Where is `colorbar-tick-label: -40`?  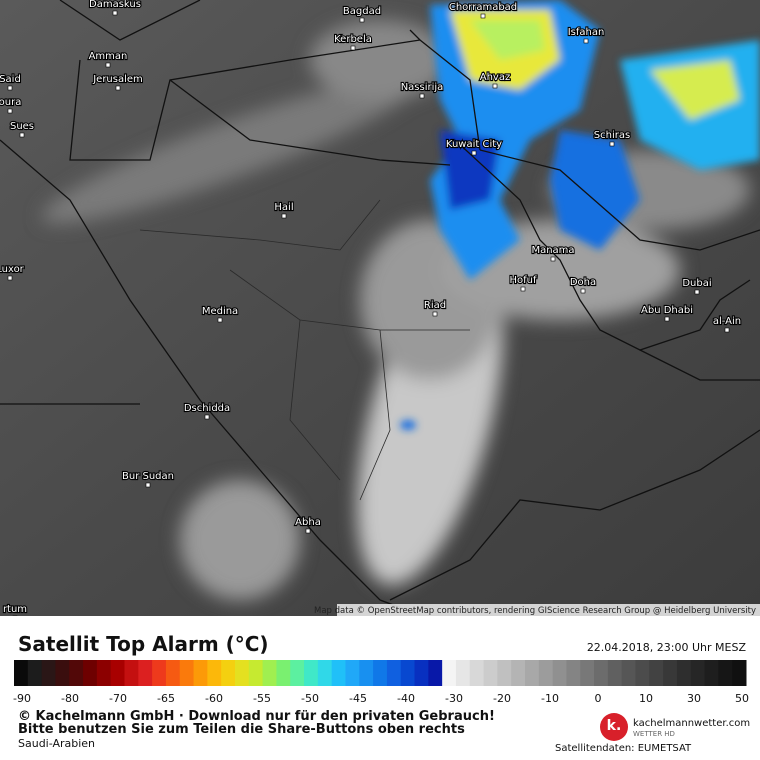
colorbar-tick-label: -40 is located at coordinates (406, 698).